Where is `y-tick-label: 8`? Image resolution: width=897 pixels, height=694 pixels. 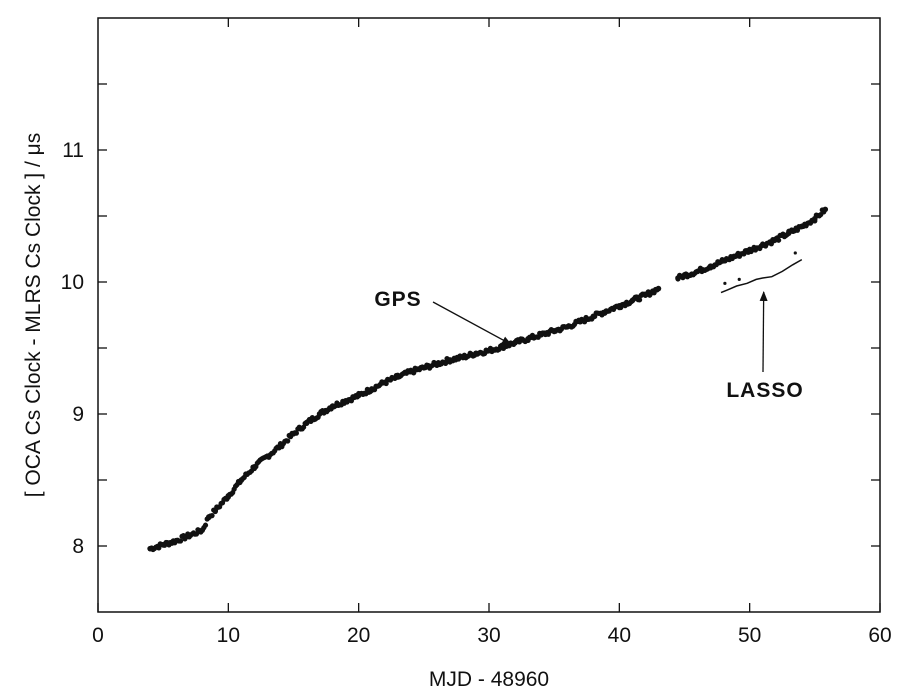 y-tick-label: 8 is located at coordinates (78, 546).